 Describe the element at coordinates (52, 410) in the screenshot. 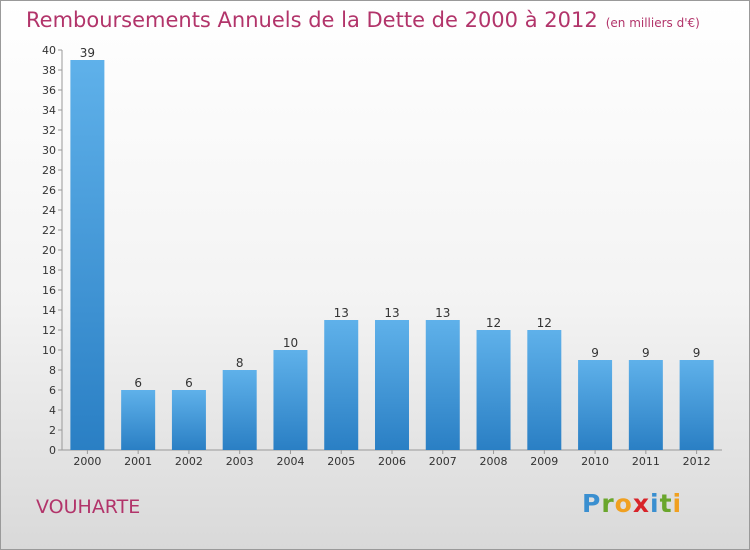

I see `y-tick-label: 4` at that location.